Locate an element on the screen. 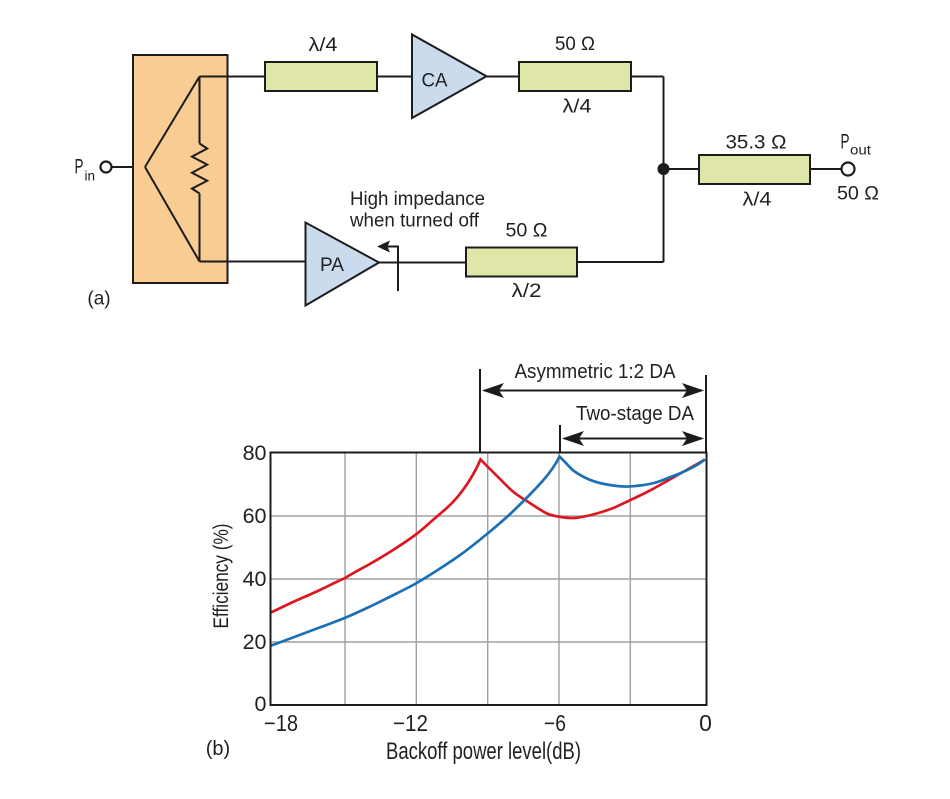 The height and width of the screenshot is (799, 950). svg-text: (a) is located at coordinates (98, 299).